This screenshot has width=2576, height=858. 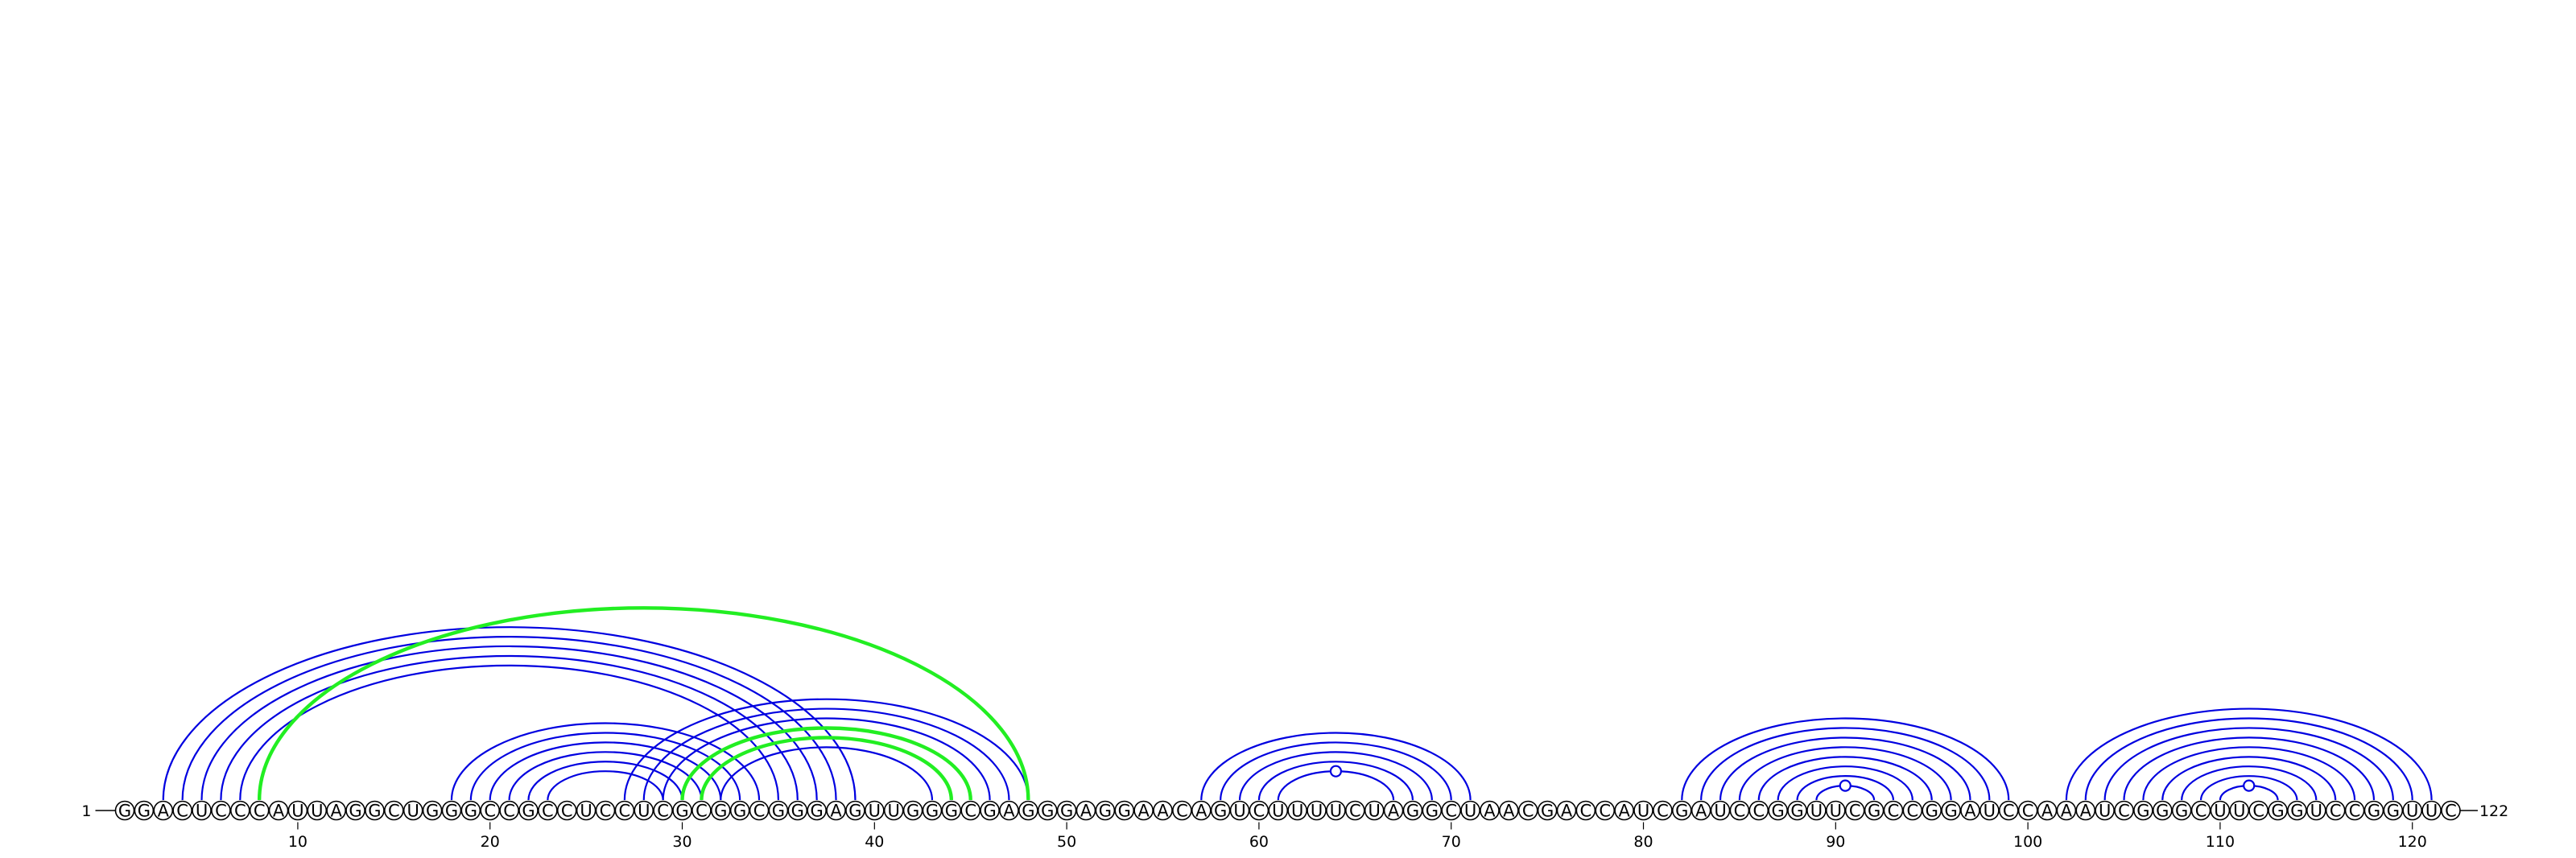 I want to click on sequence-backbone: 1 122, so click(x=1294, y=811).